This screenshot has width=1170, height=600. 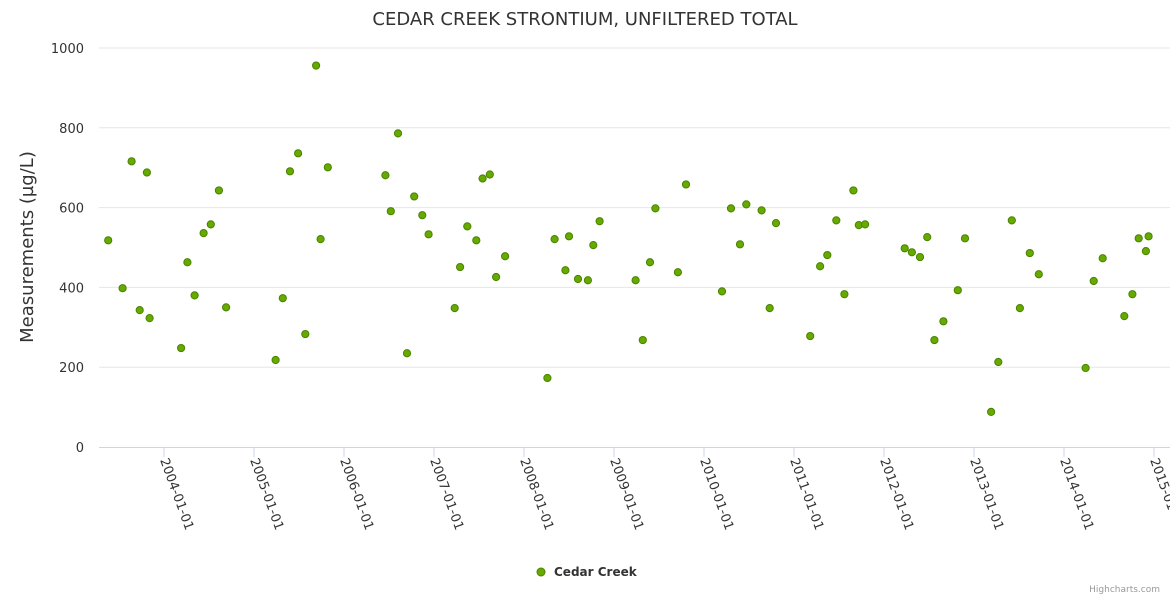 What do you see at coordinates (536, 494) in the screenshot?
I see `x-tick-label: 2008-01-01` at bounding box center [536, 494].